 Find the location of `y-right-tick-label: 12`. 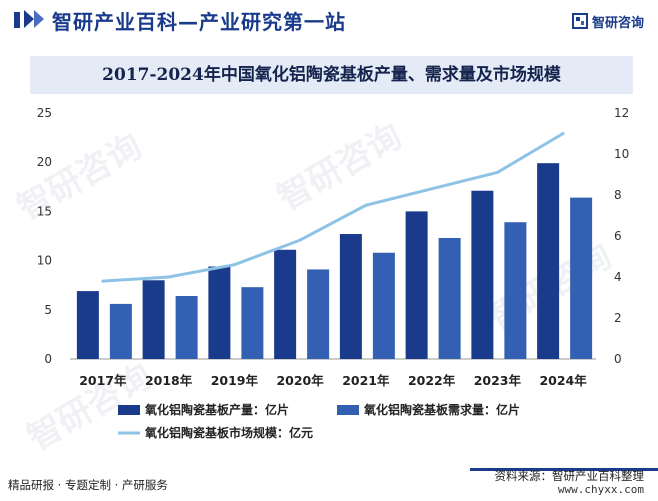

y-right-tick-label: 12 is located at coordinates (621, 113).